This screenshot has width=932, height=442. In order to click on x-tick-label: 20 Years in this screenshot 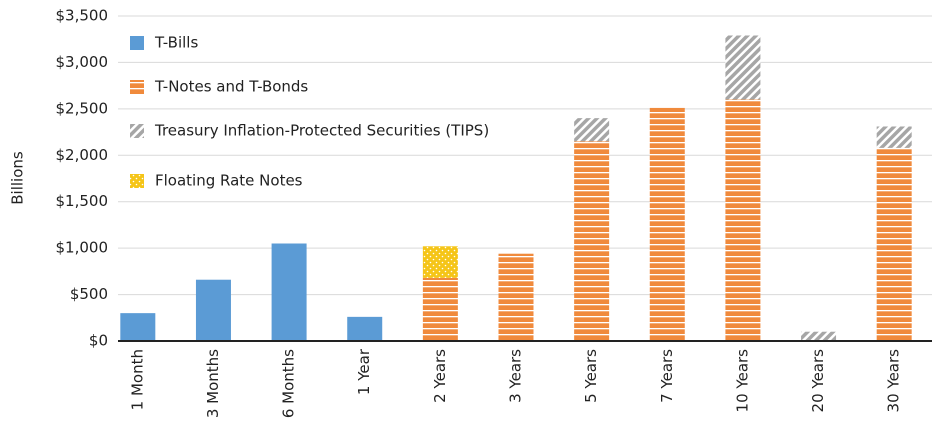, I will do `click(818, 381)`.